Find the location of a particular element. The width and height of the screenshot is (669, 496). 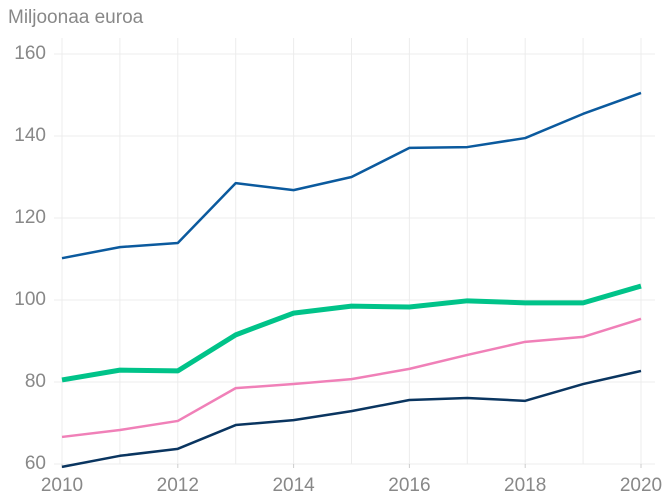

y-tick-label: 80 is located at coordinates (35, 381).